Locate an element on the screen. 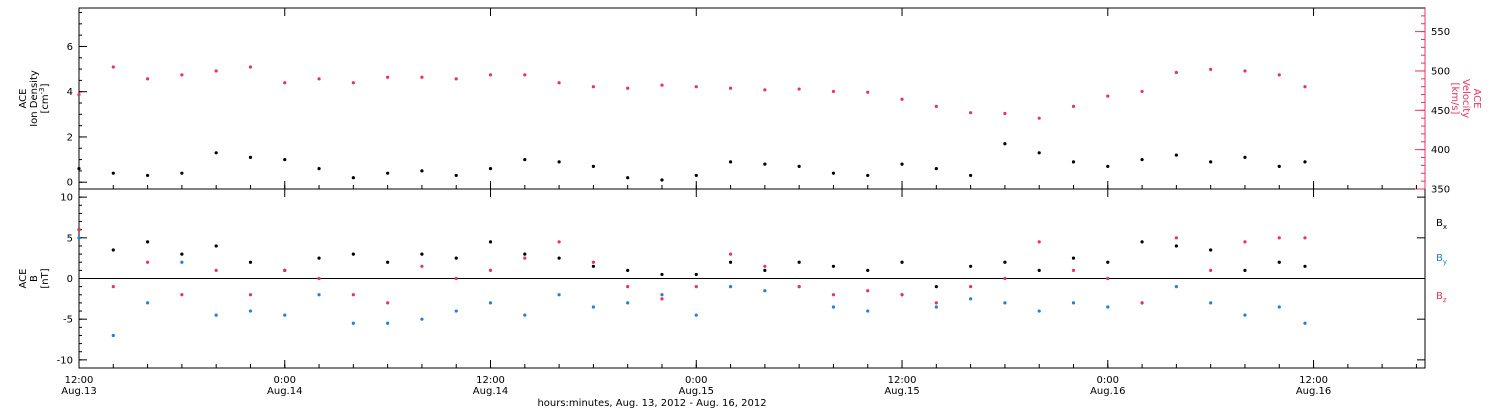  velocity-tick-label: 450 is located at coordinates (1440, 111).